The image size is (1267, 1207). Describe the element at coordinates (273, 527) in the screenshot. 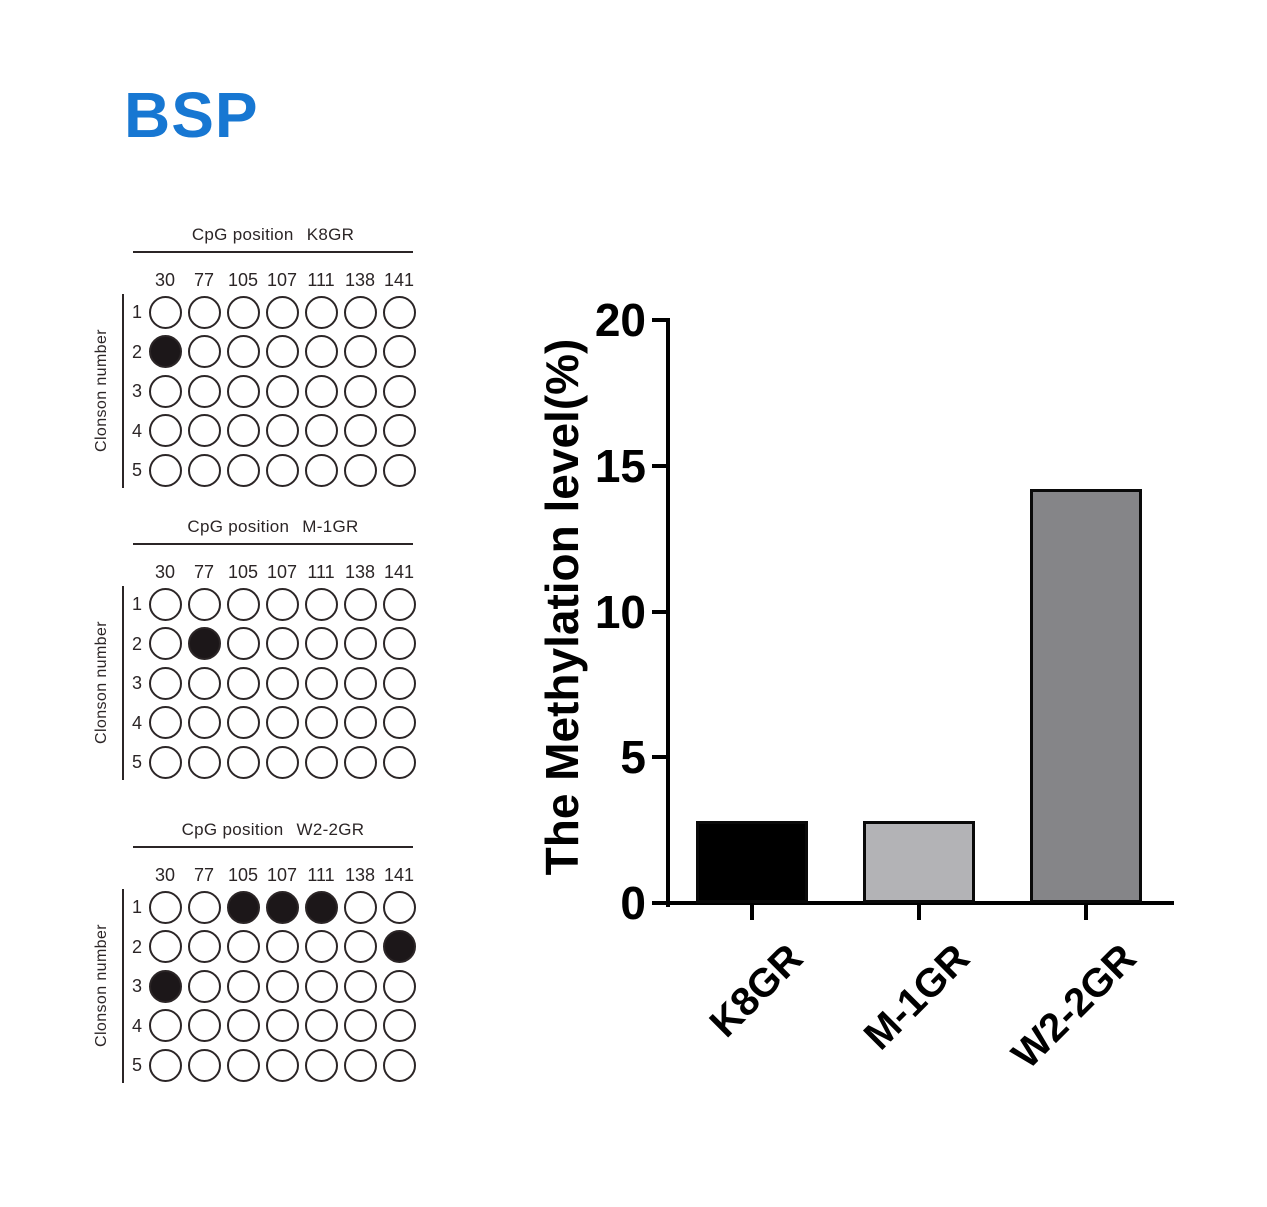

I see `diagram-title: CpG position M-1GR` at that location.